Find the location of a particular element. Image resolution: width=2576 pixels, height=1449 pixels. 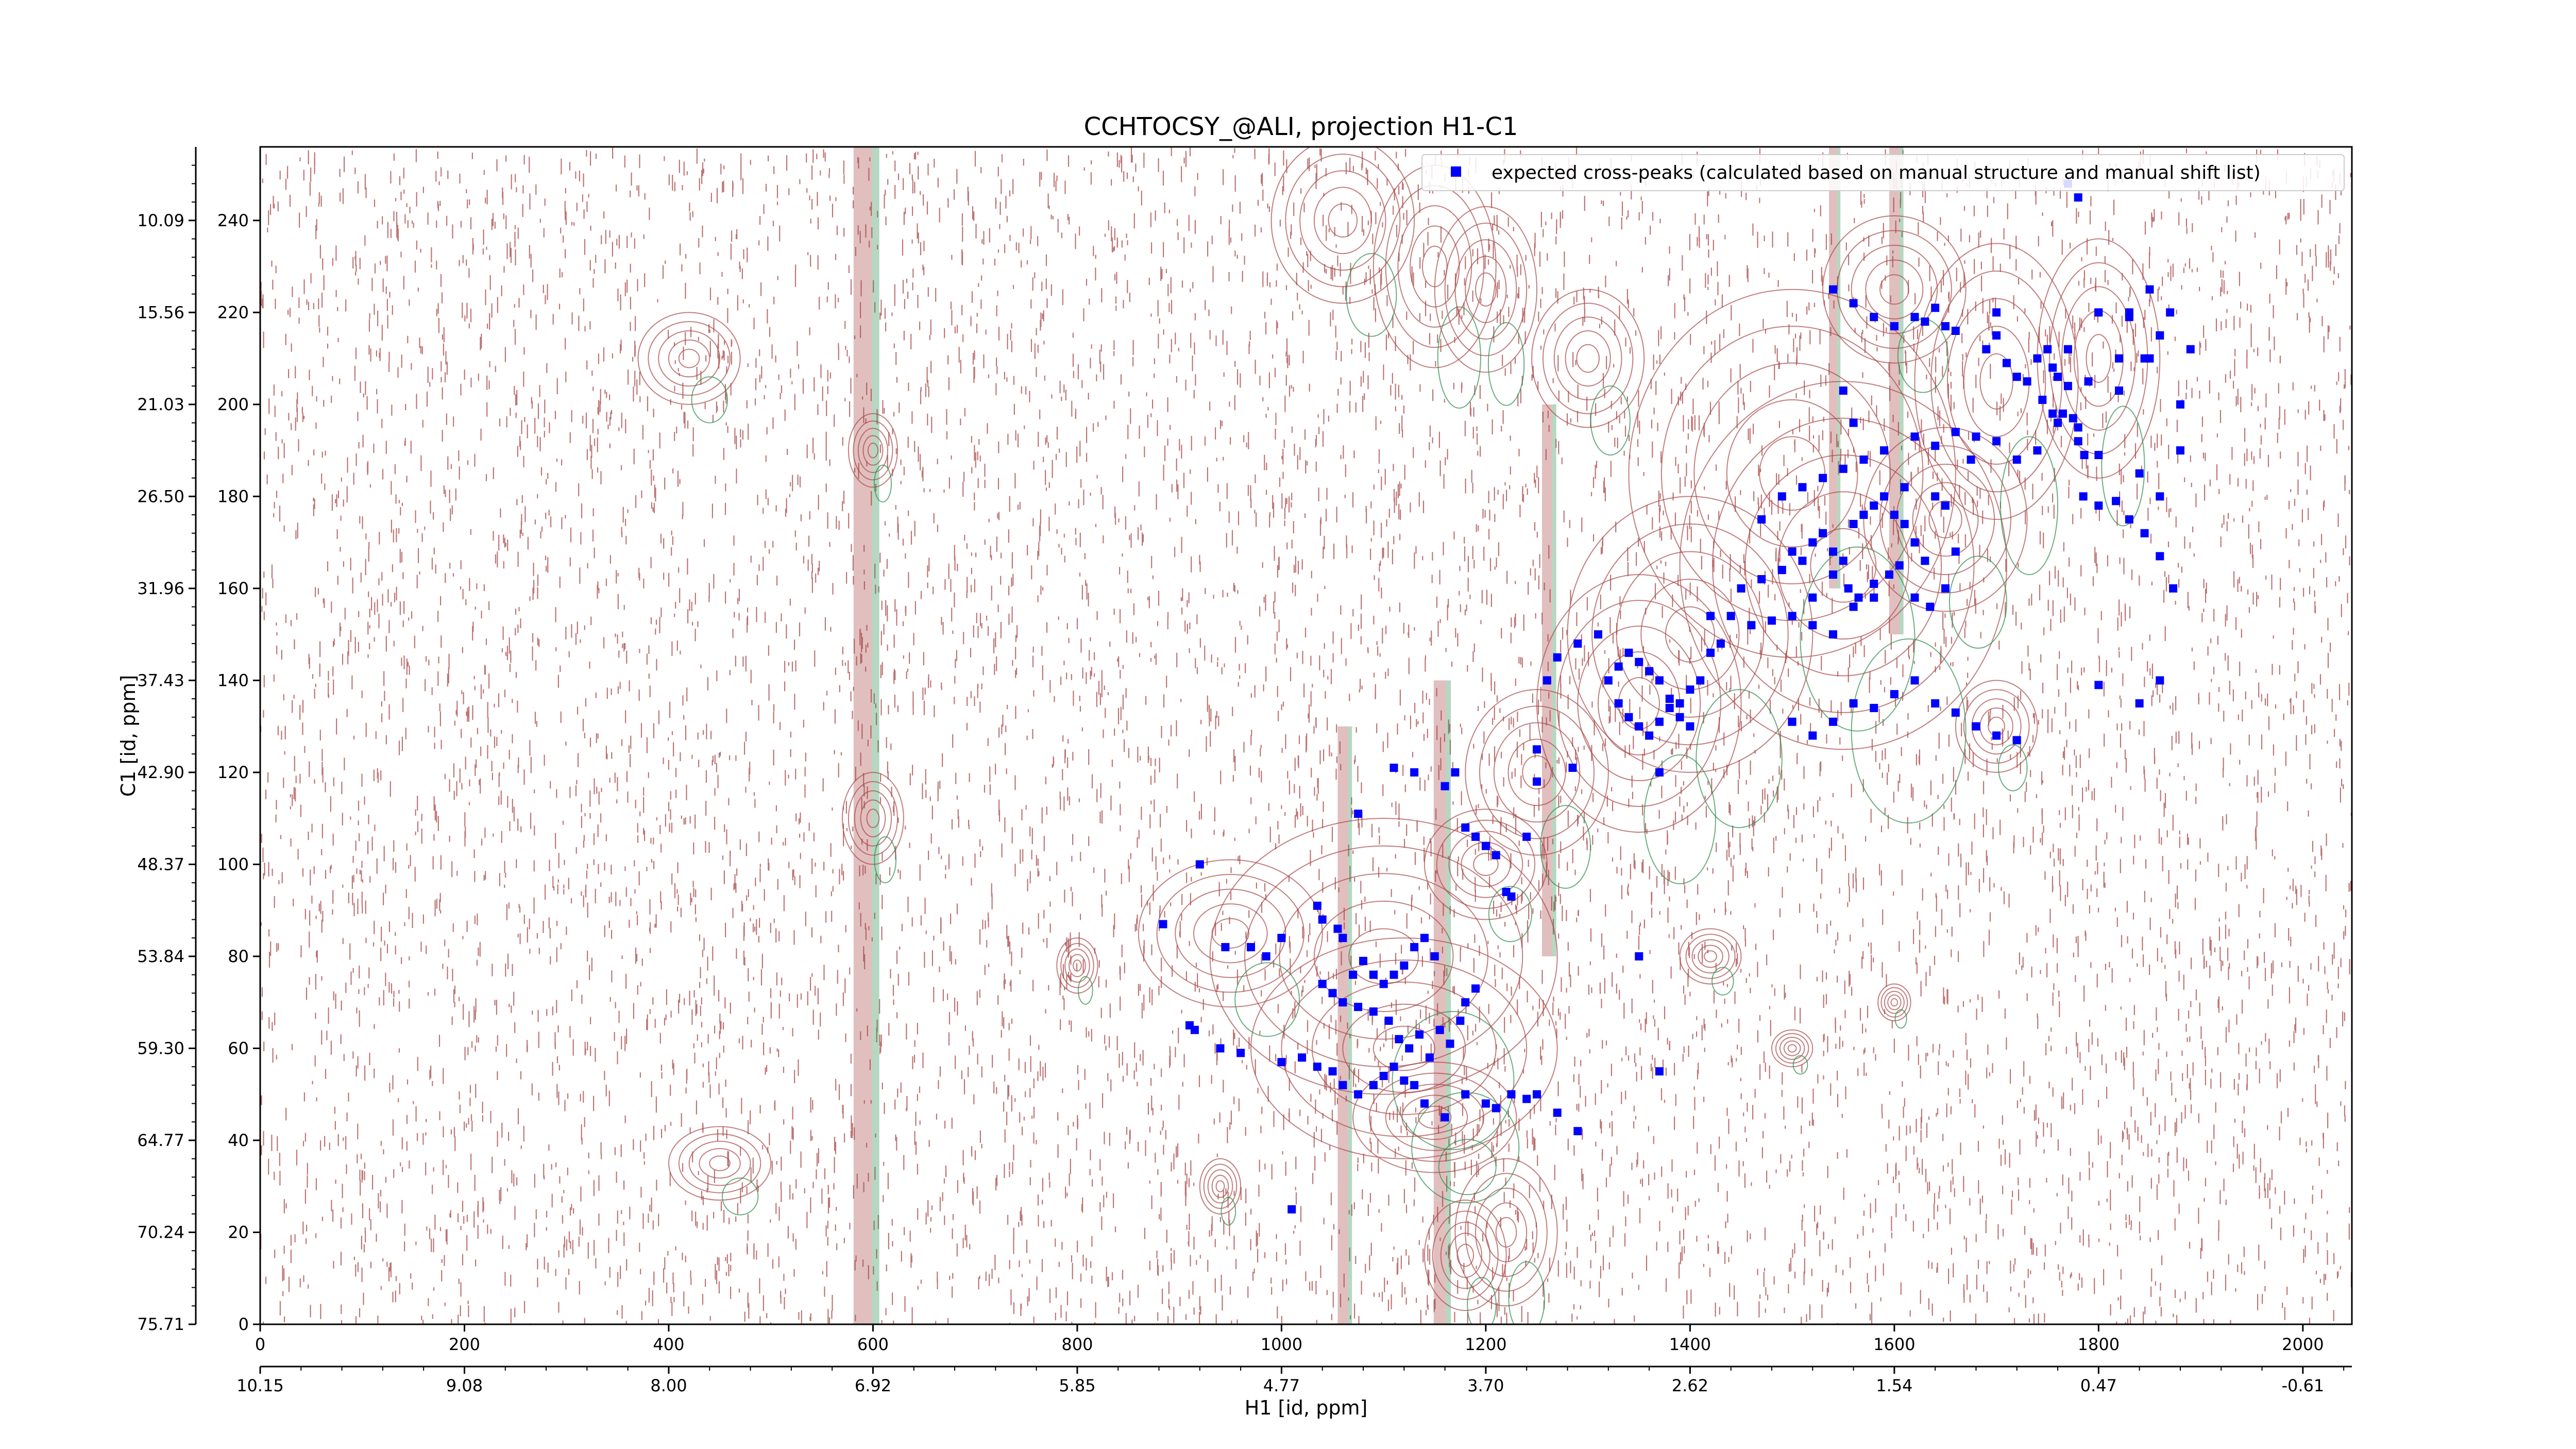

y-tick-label: 20 is located at coordinates (238, 1232).